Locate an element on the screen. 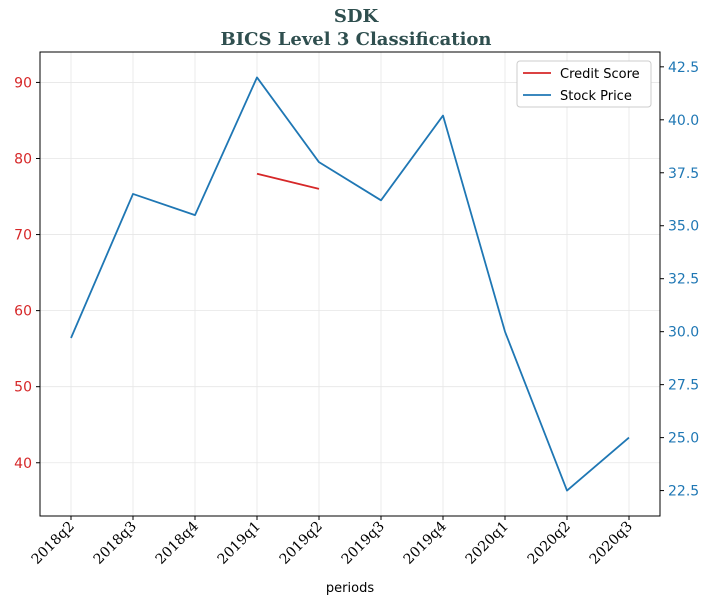 The height and width of the screenshot is (605, 712). right-y-tick-label: 35.0 is located at coordinates (683, 227).